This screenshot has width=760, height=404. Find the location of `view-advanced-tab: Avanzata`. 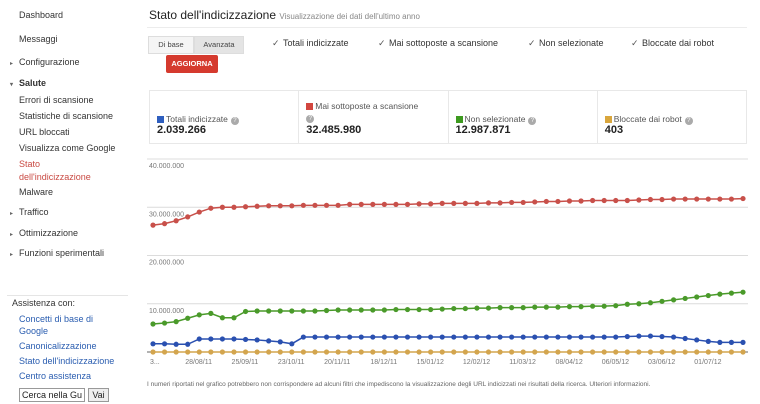

view-advanced-tab: Avanzata is located at coordinates (219, 45).